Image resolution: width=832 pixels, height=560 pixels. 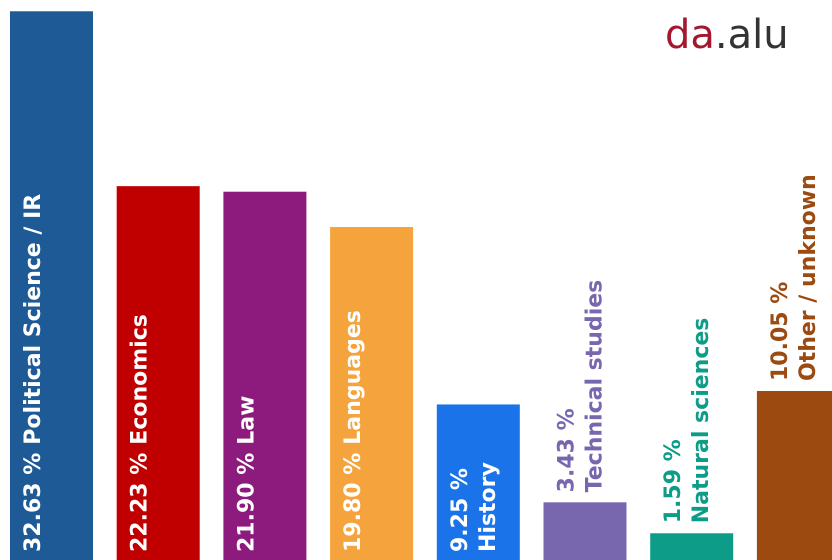 I want to click on bar-label: Languages, so click(x=353, y=377).